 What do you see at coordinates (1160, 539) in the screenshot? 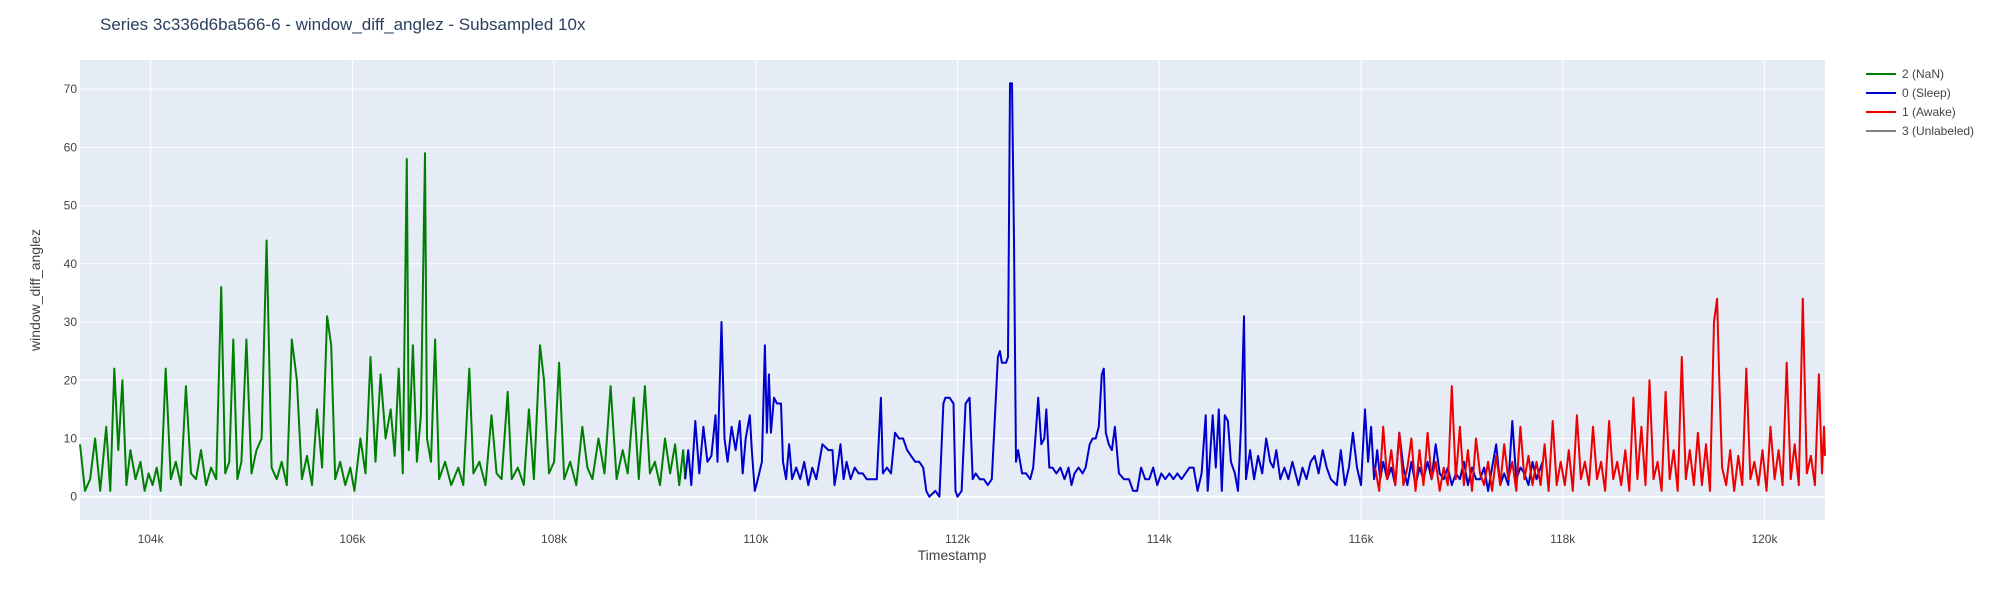
I see `x-tick-label: 114k` at bounding box center [1160, 539].